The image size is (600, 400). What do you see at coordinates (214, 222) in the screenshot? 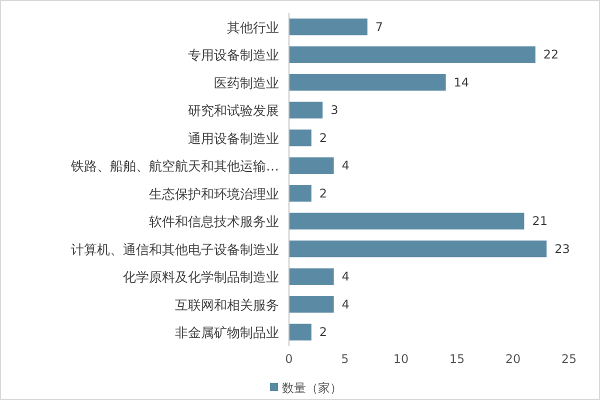
I see `y-tick-label: 软件和信息技术服务业` at bounding box center [214, 222].